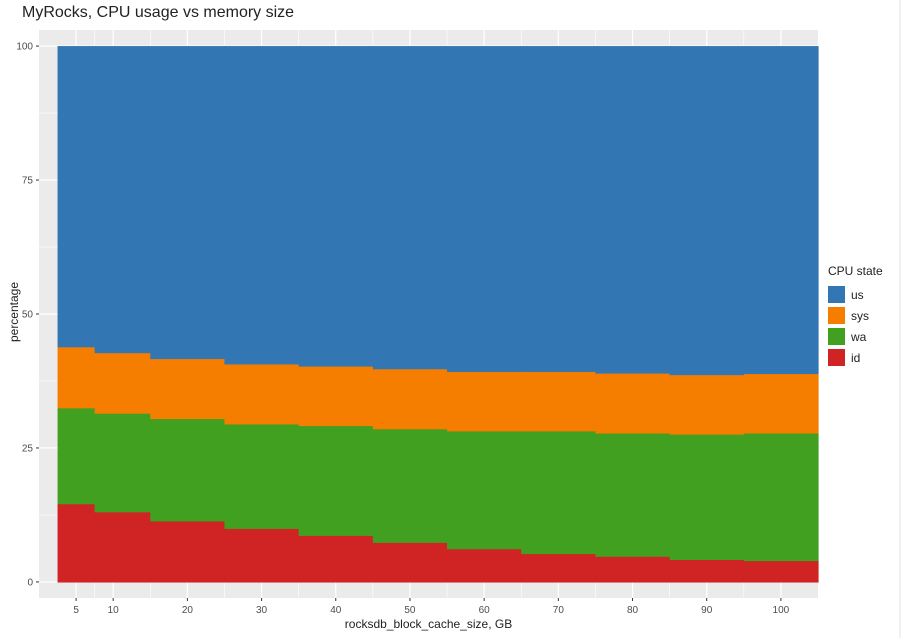  I want to click on legend-item-wa: wa, so click(855, 336).